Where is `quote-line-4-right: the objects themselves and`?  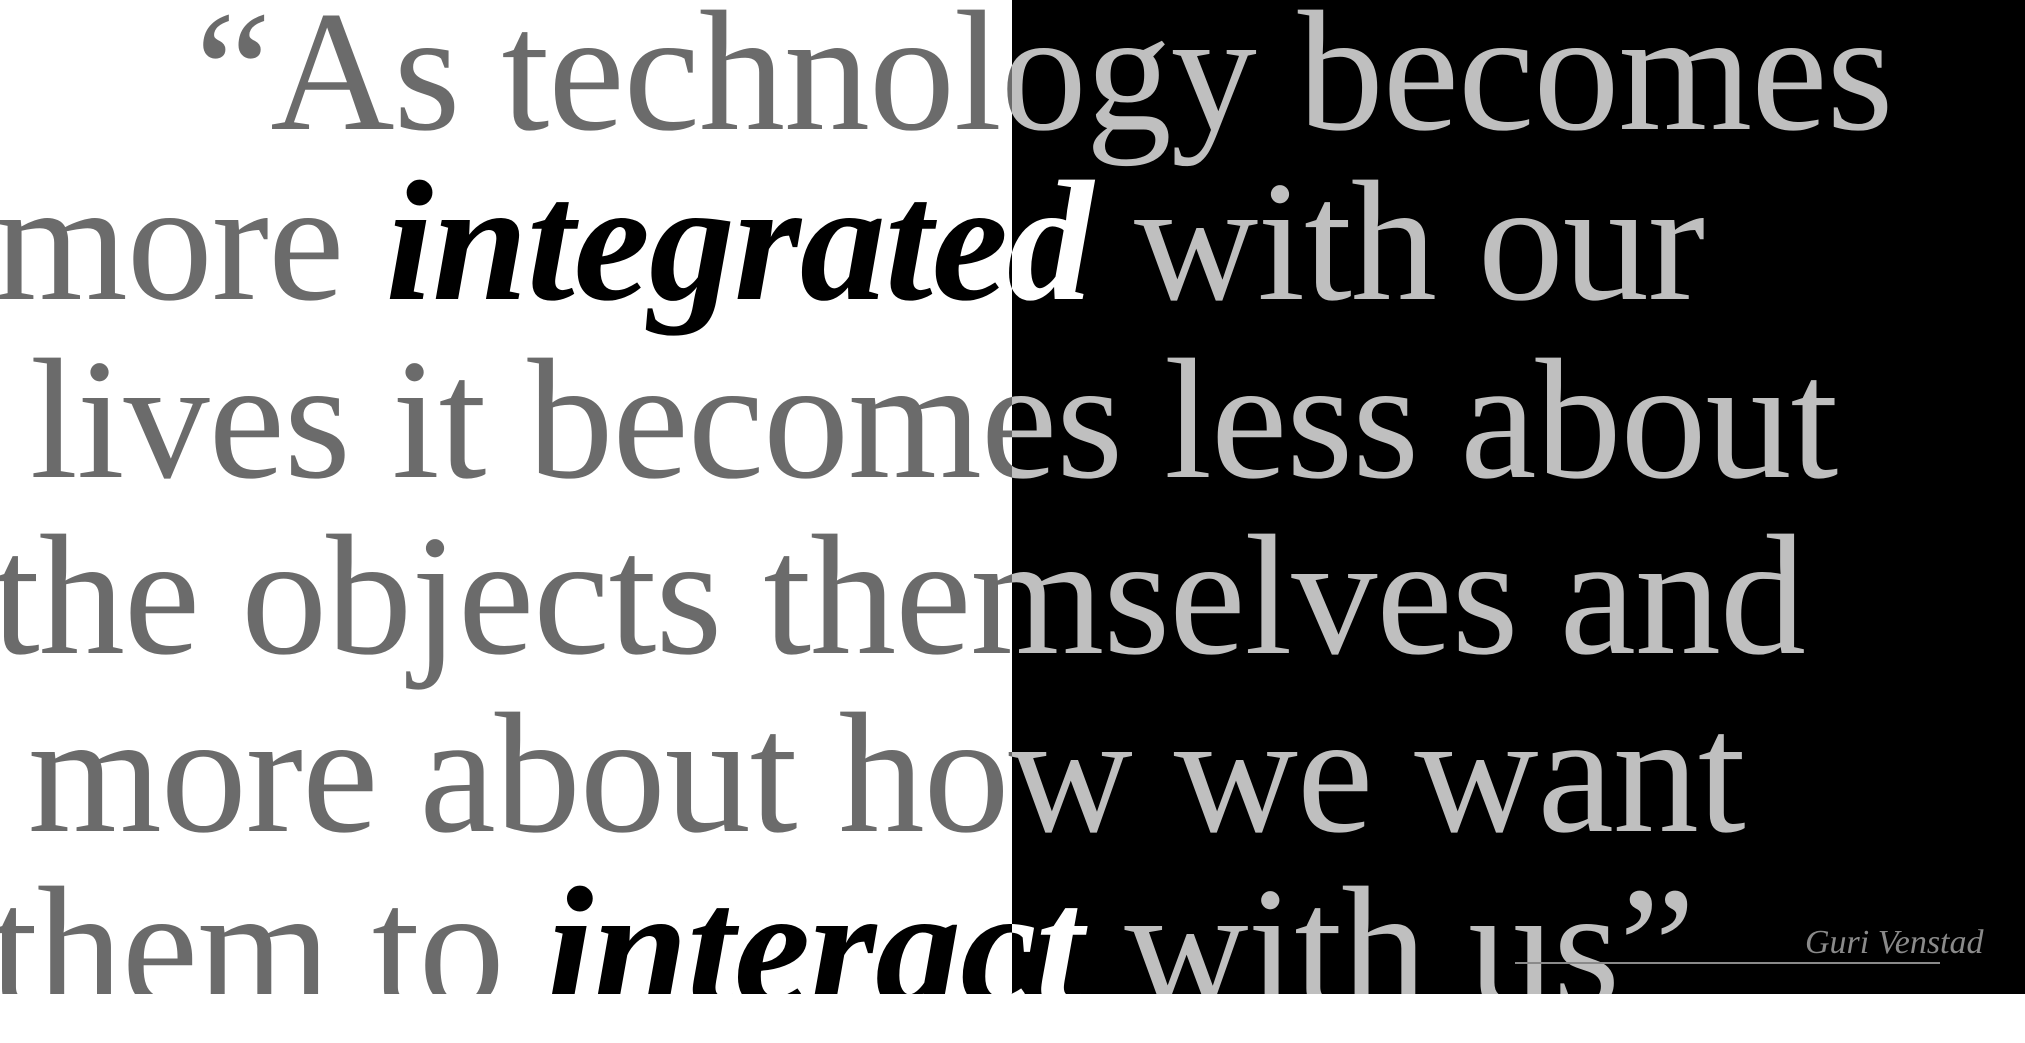
quote-line-4-right: the objects themselves and is located at coordinates (1409, 596).